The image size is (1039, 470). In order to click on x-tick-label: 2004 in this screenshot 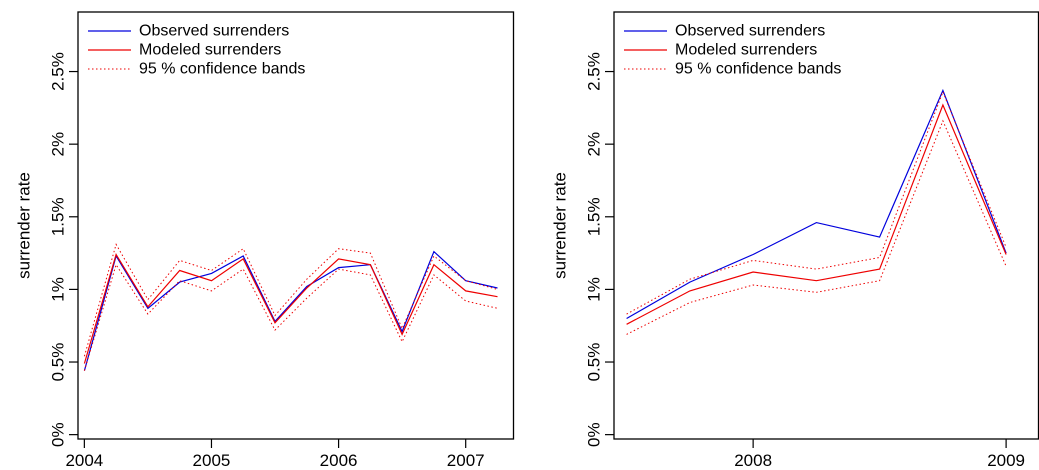, I will do `click(84, 460)`.